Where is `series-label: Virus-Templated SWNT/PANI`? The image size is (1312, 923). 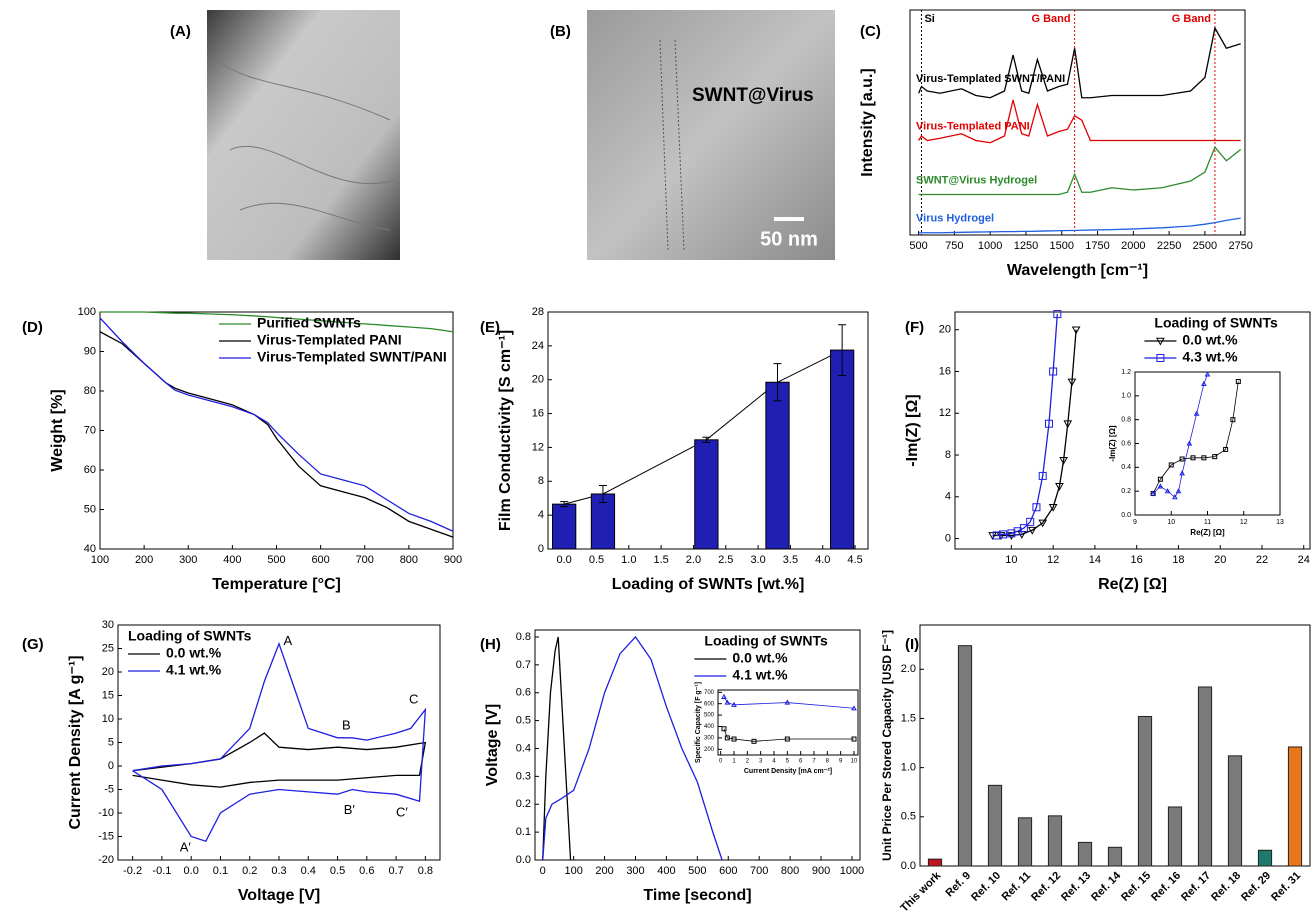 series-label: Virus-Templated SWNT/PANI is located at coordinates (990, 79).